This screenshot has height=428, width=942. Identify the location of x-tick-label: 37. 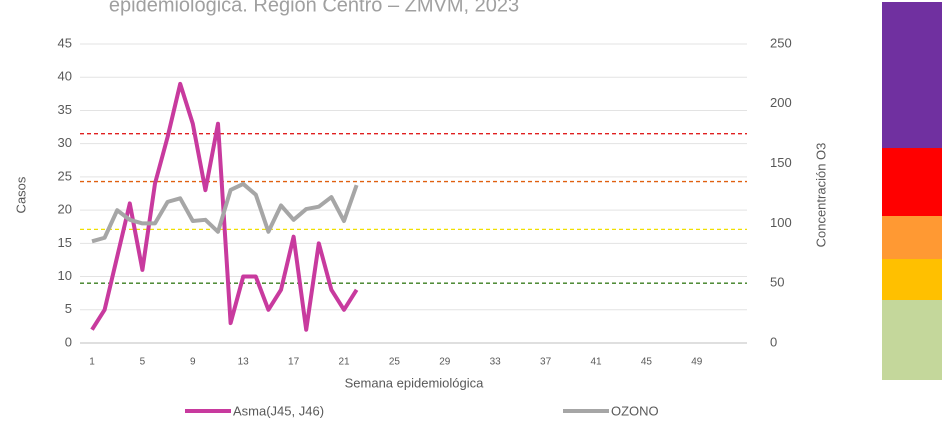
(546, 362).